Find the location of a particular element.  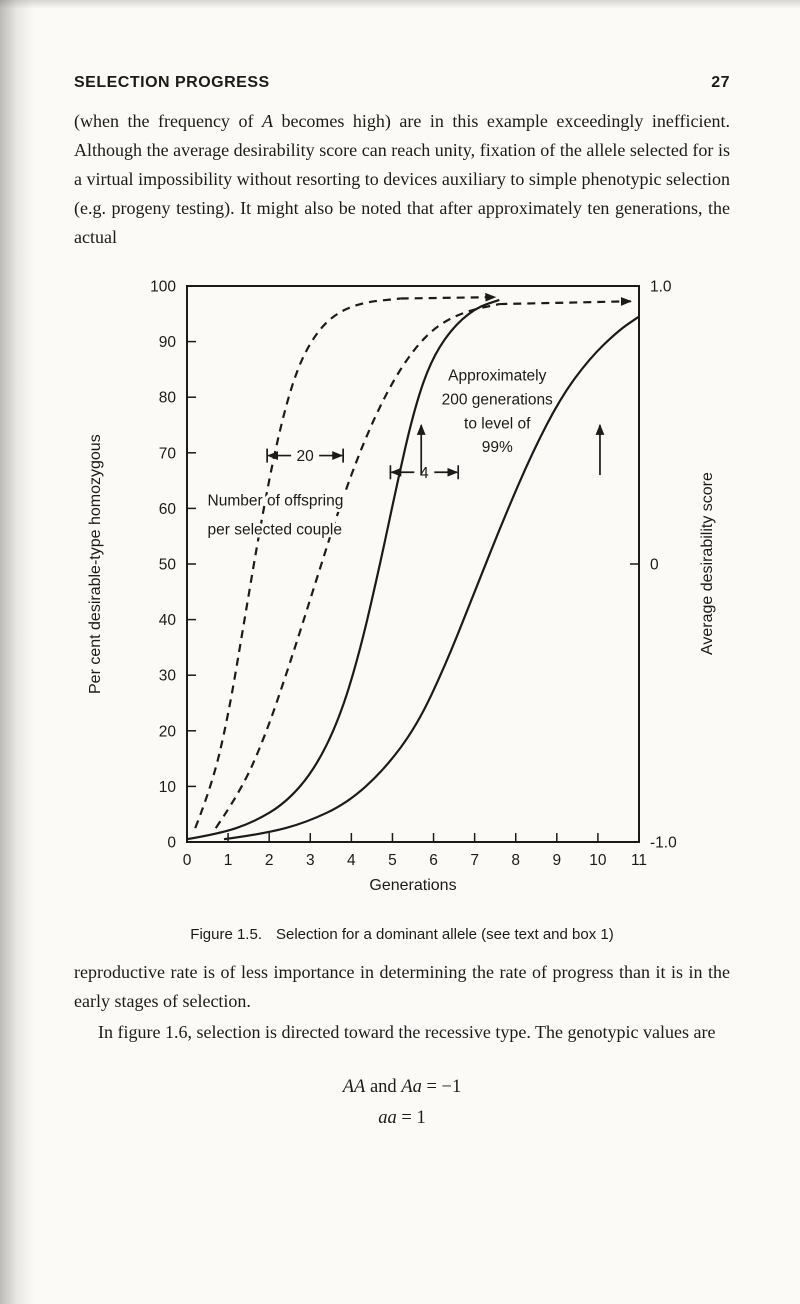

y-left-tick-label: 20 is located at coordinates (168, 731).